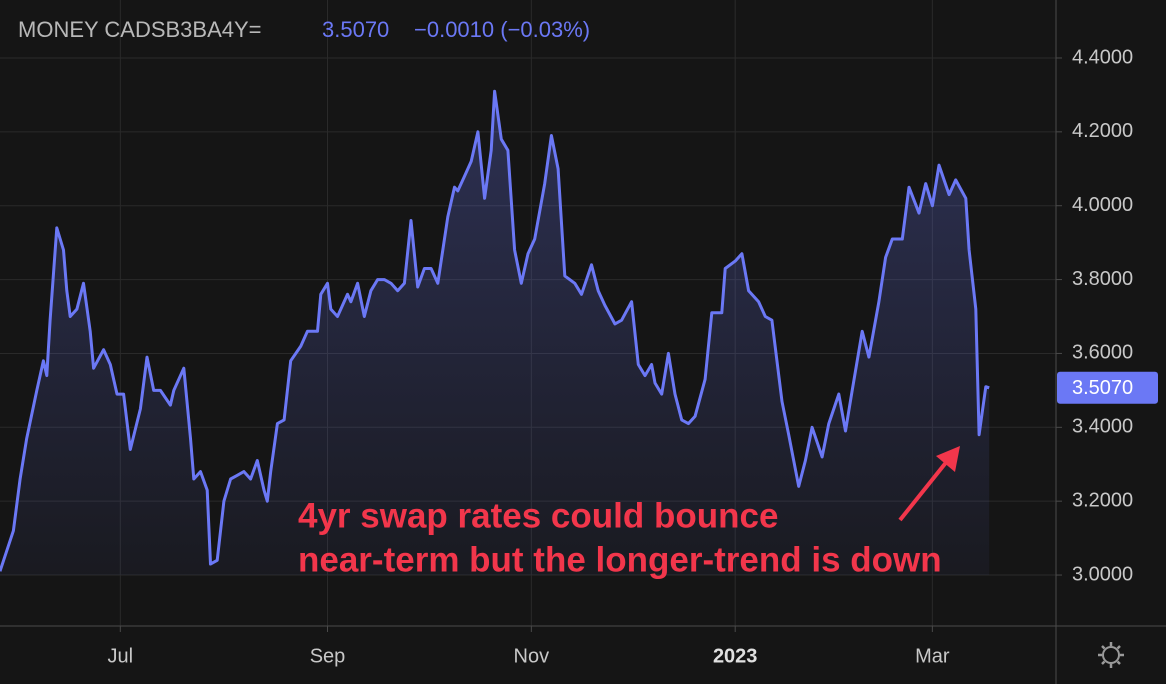 This screenshot has height=684, width=1166. I want to click on x-tick-label: Sep, so click(328, 656).